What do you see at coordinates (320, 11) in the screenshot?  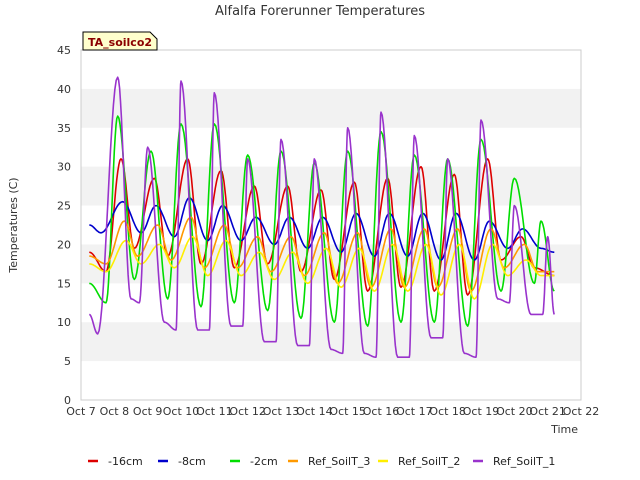 I see `chart-title: Alfalfa Forerunner Temperatures` at bounding box center [320, 11].